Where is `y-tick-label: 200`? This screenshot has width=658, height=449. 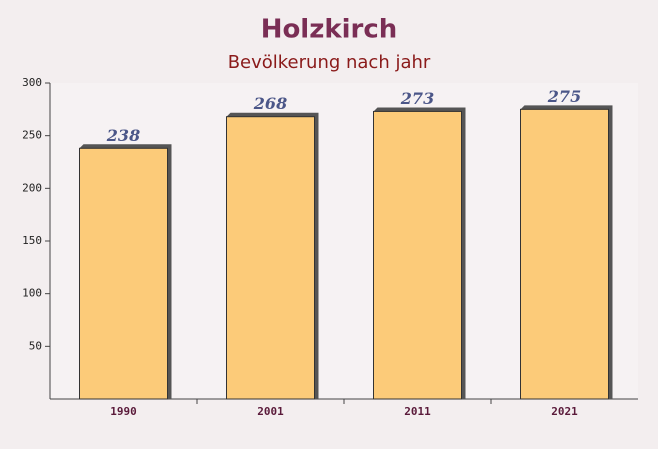
y-tick-label: 200 is located at coordinates (32, 187).